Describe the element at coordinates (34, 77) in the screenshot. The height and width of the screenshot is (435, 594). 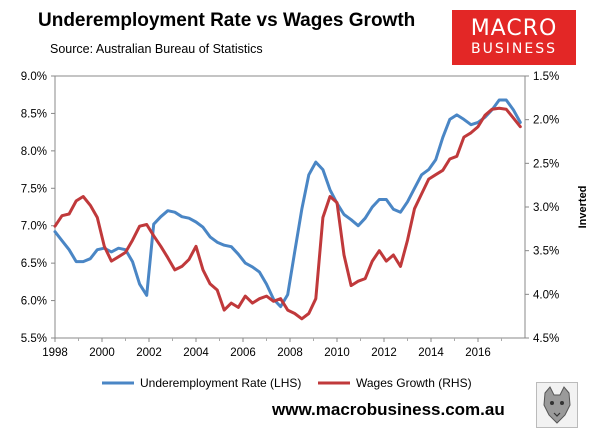
I see `left-axis-tick-label: 9.0%` at that location.